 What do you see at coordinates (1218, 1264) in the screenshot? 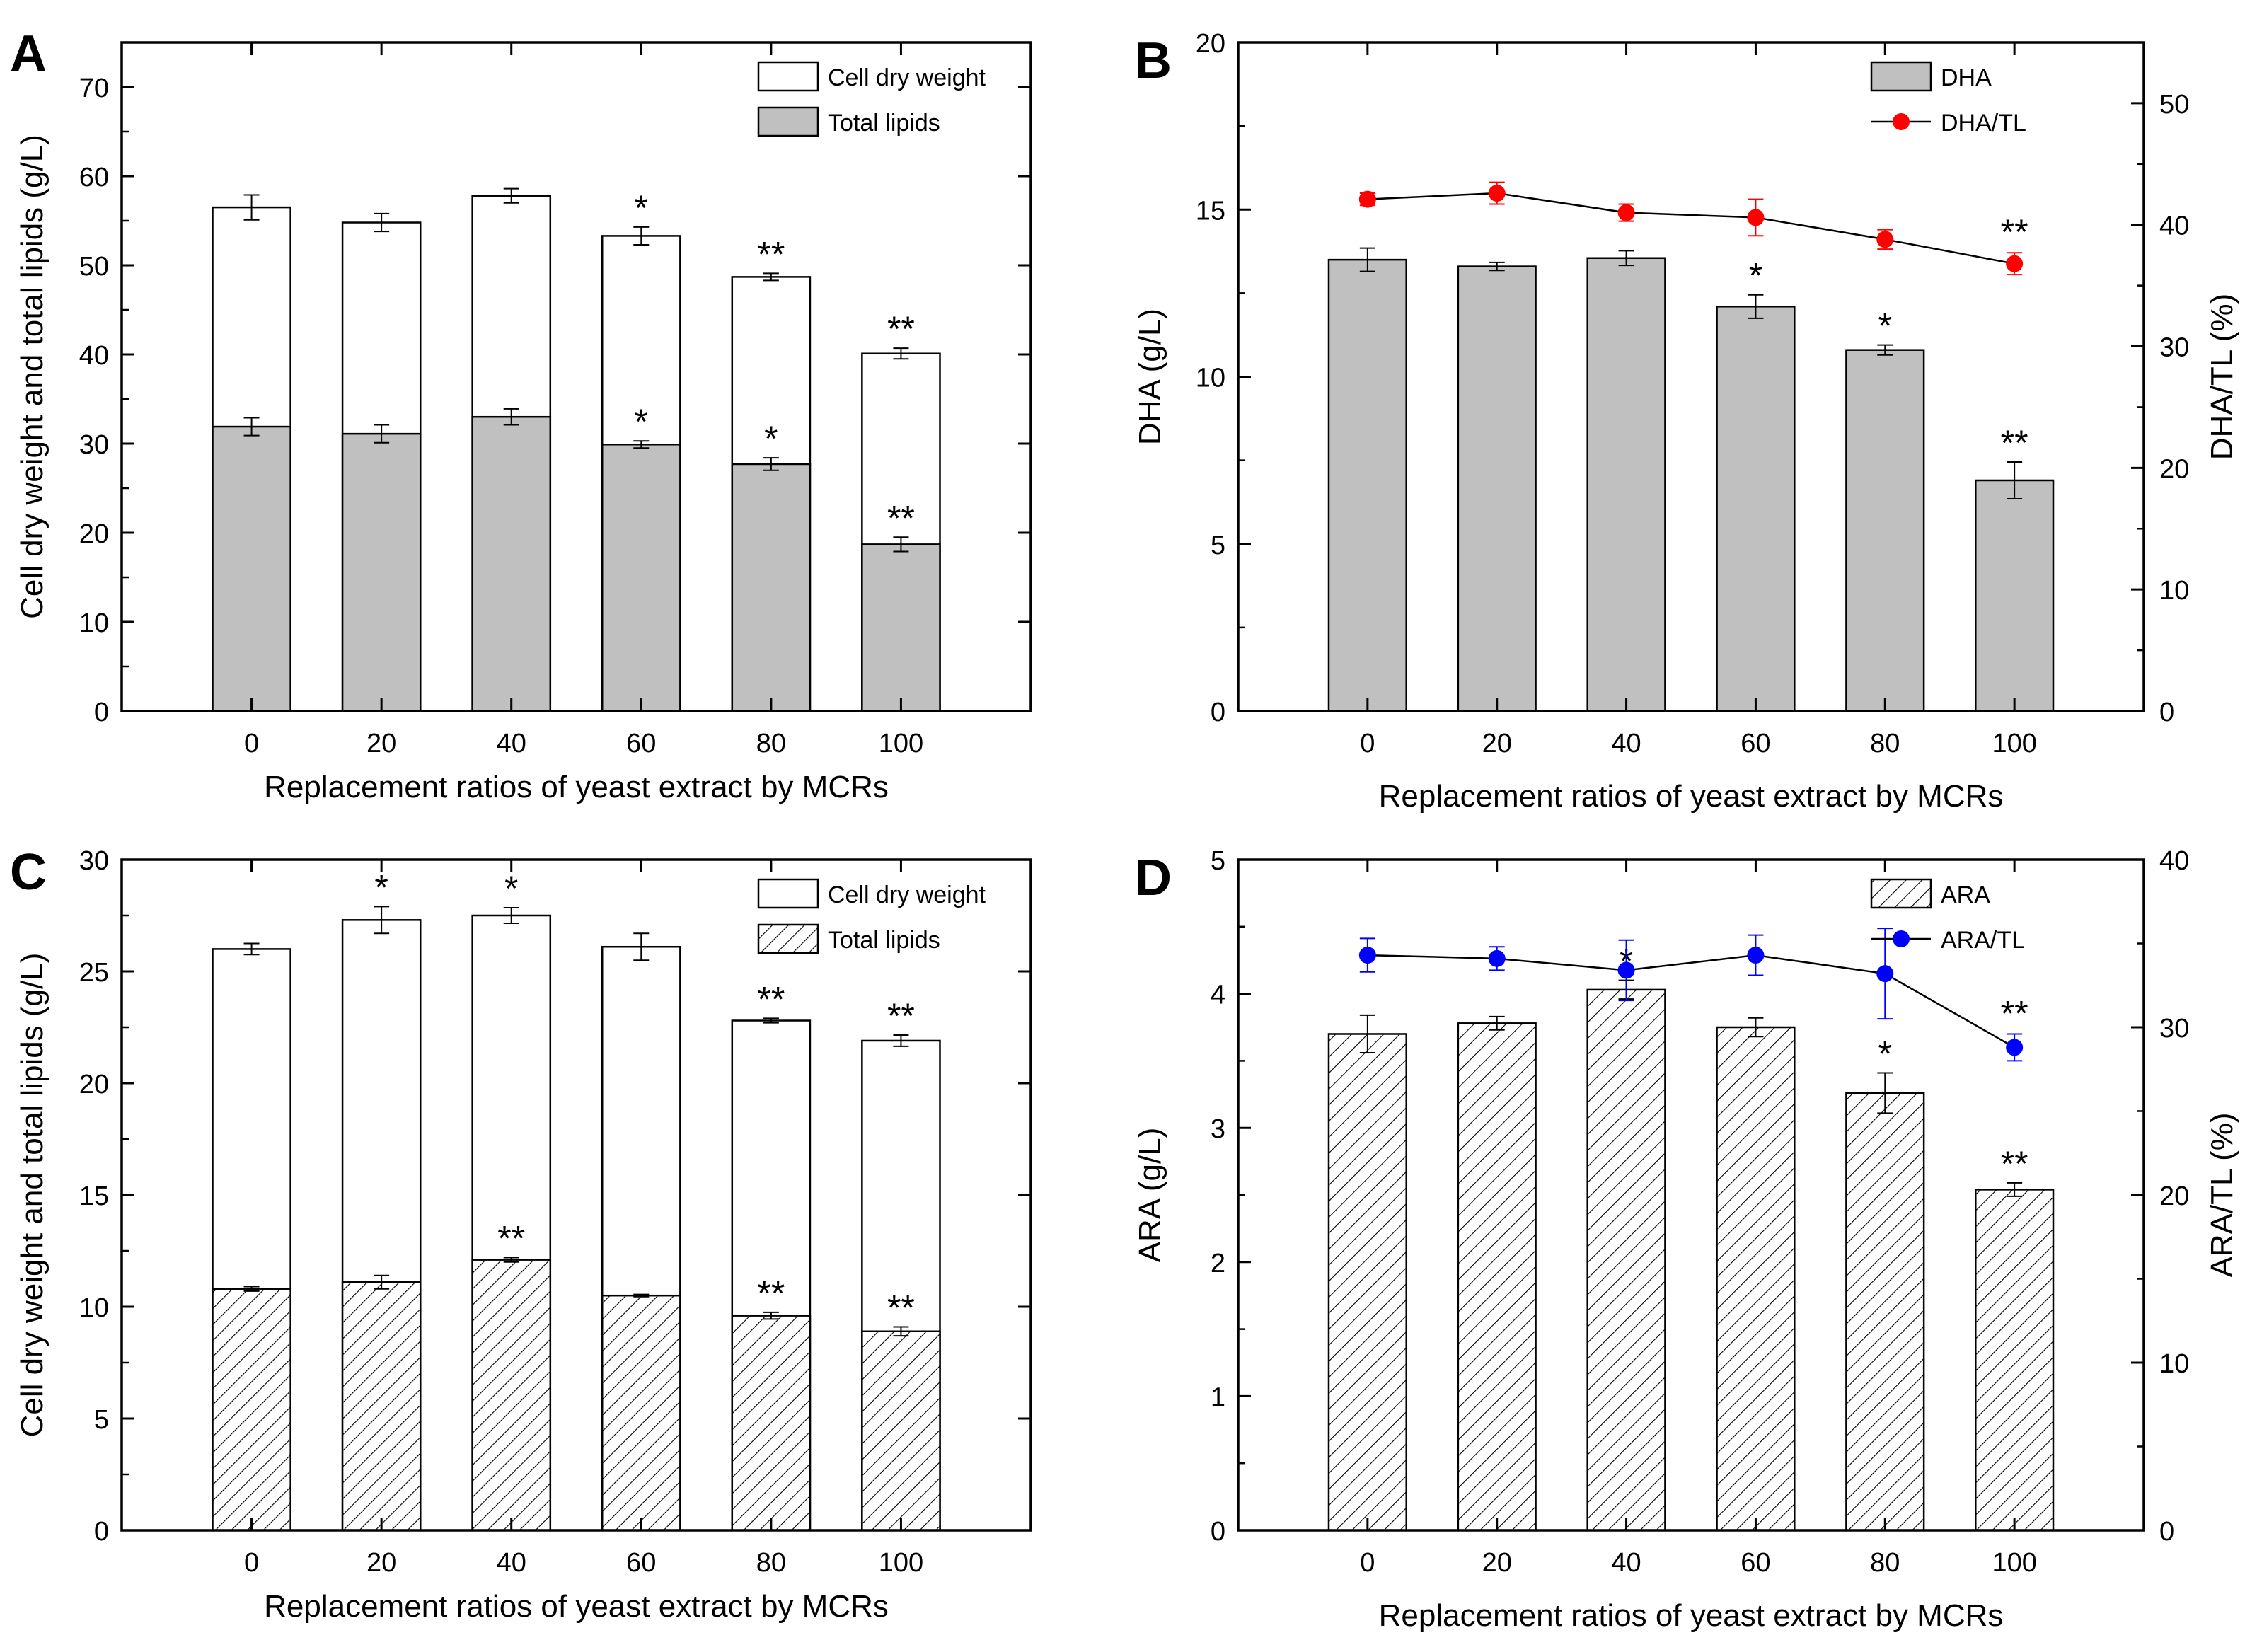
I see `y-tick-label: 2` at bounding box center [1218, 1264].